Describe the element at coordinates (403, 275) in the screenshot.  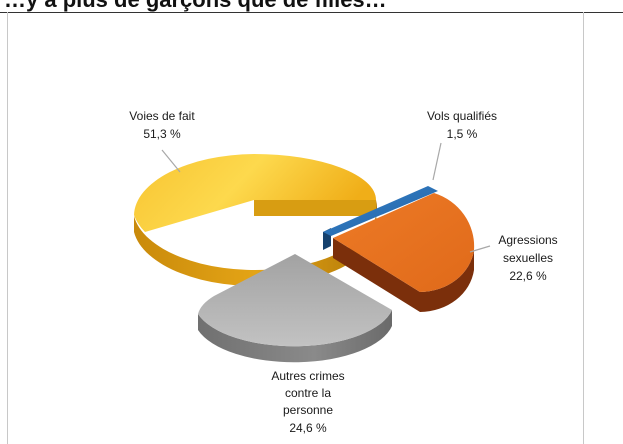
I see `slice-agressions-sexuelles-side` at that location.